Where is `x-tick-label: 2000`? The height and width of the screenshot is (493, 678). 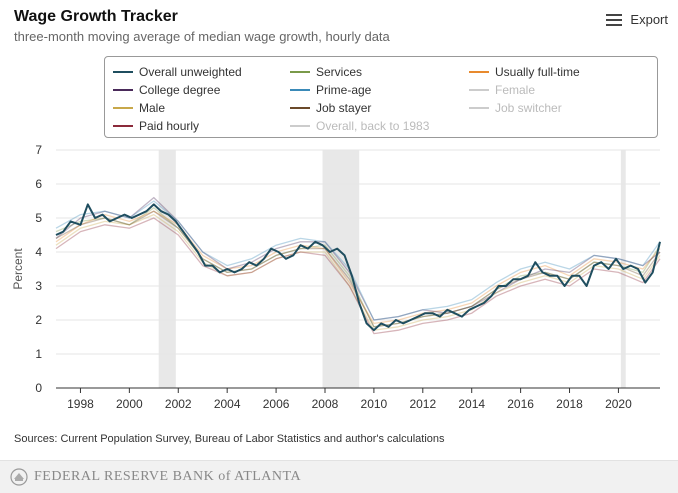 x-tick-label: 2000 is located at coordinates (129, 404).